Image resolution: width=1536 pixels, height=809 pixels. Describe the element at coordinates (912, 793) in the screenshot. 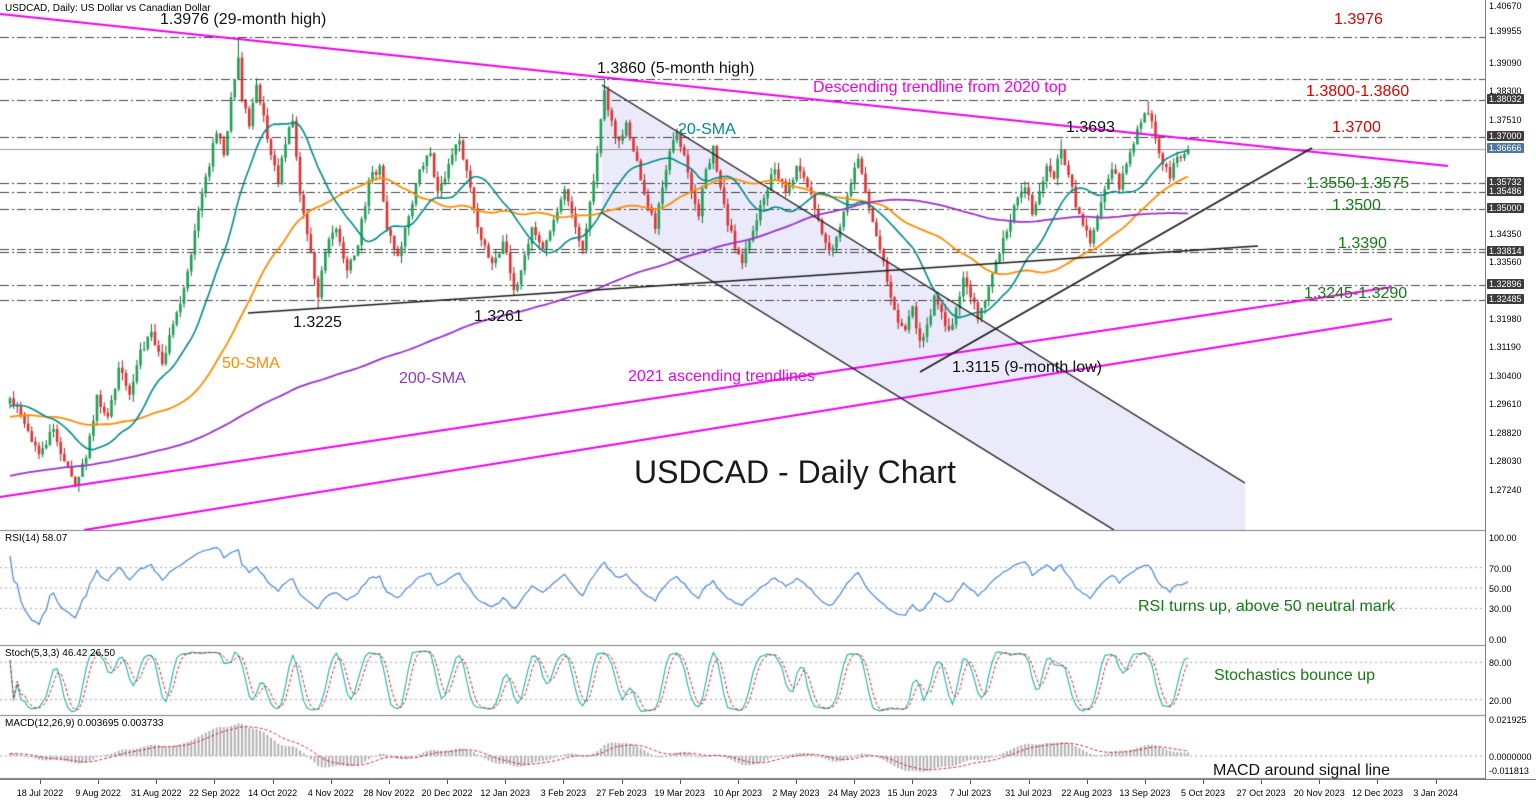

I see `time-label: 15 Jun 2023` at that location.